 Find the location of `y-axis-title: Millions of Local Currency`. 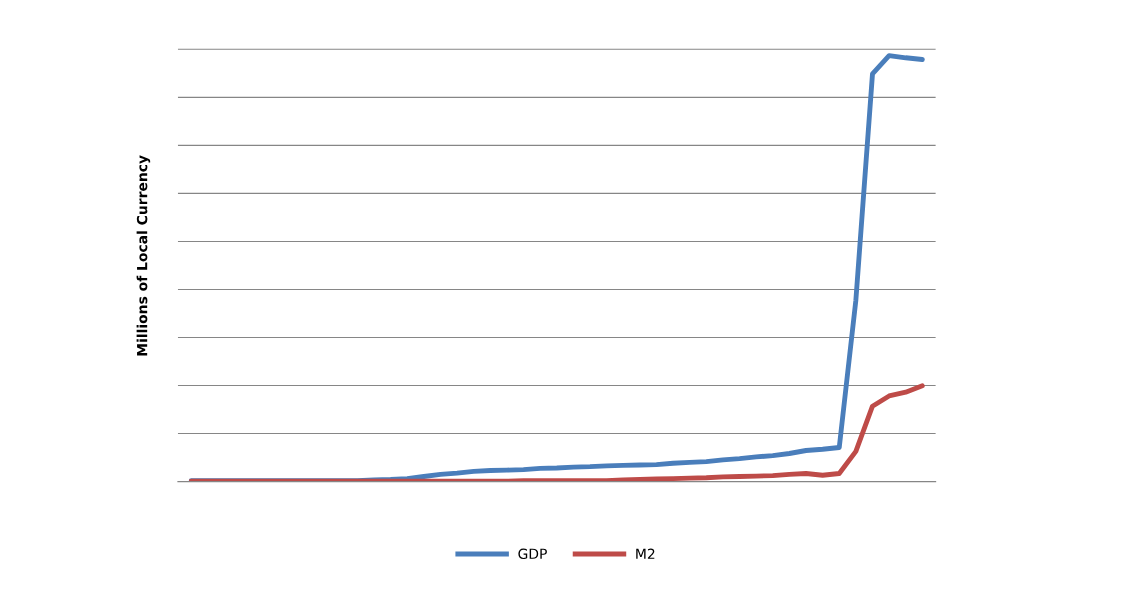

y-axis-title: Millions of Local Currency is located at coordinates (143, 255).